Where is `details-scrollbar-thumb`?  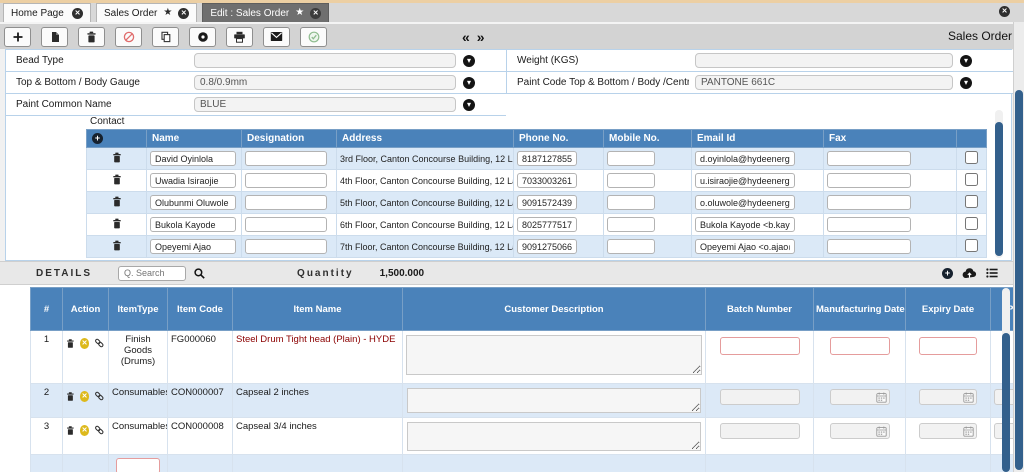 details-scrollbar-thumb is located at coordinates (1006, 402).